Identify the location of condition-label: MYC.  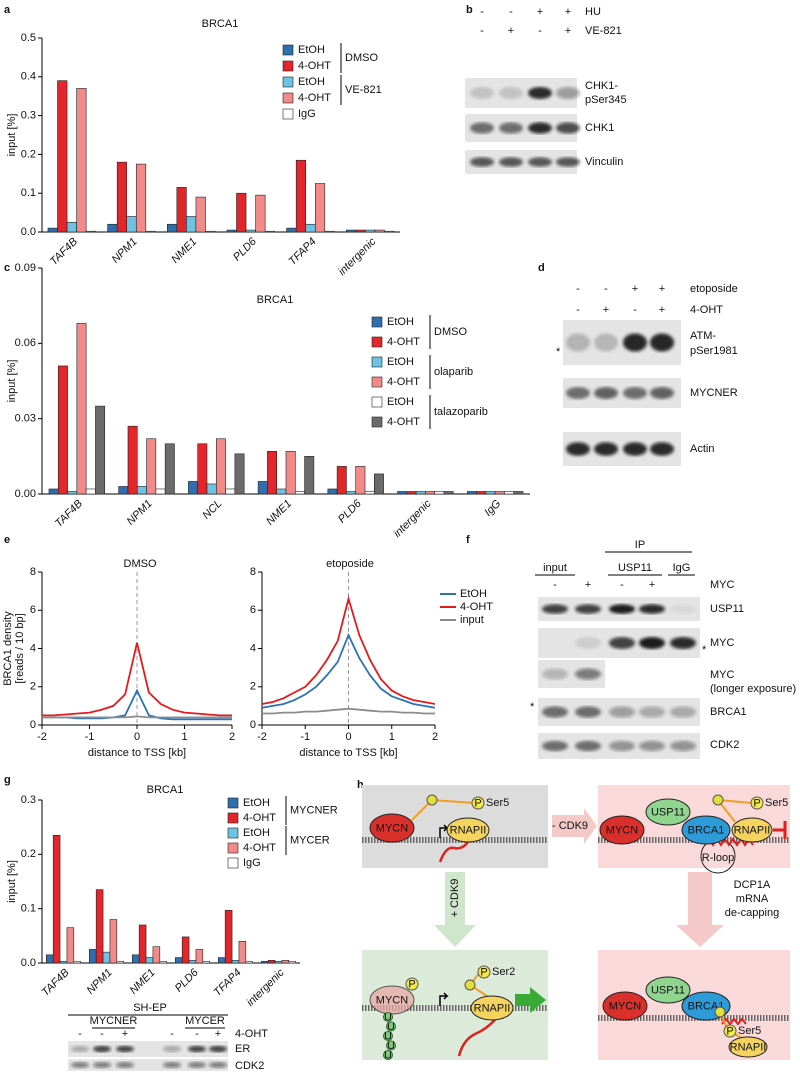
(722, 585).